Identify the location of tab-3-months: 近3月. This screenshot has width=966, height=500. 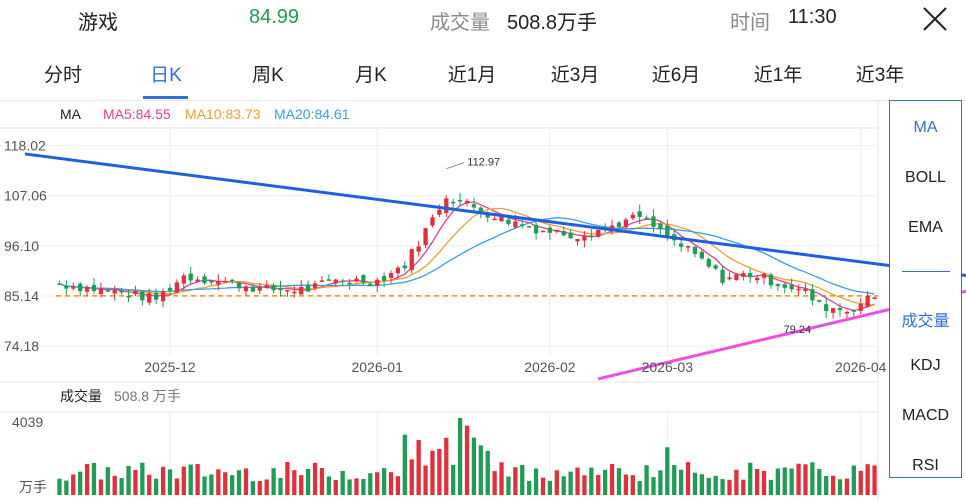
(575, 75).